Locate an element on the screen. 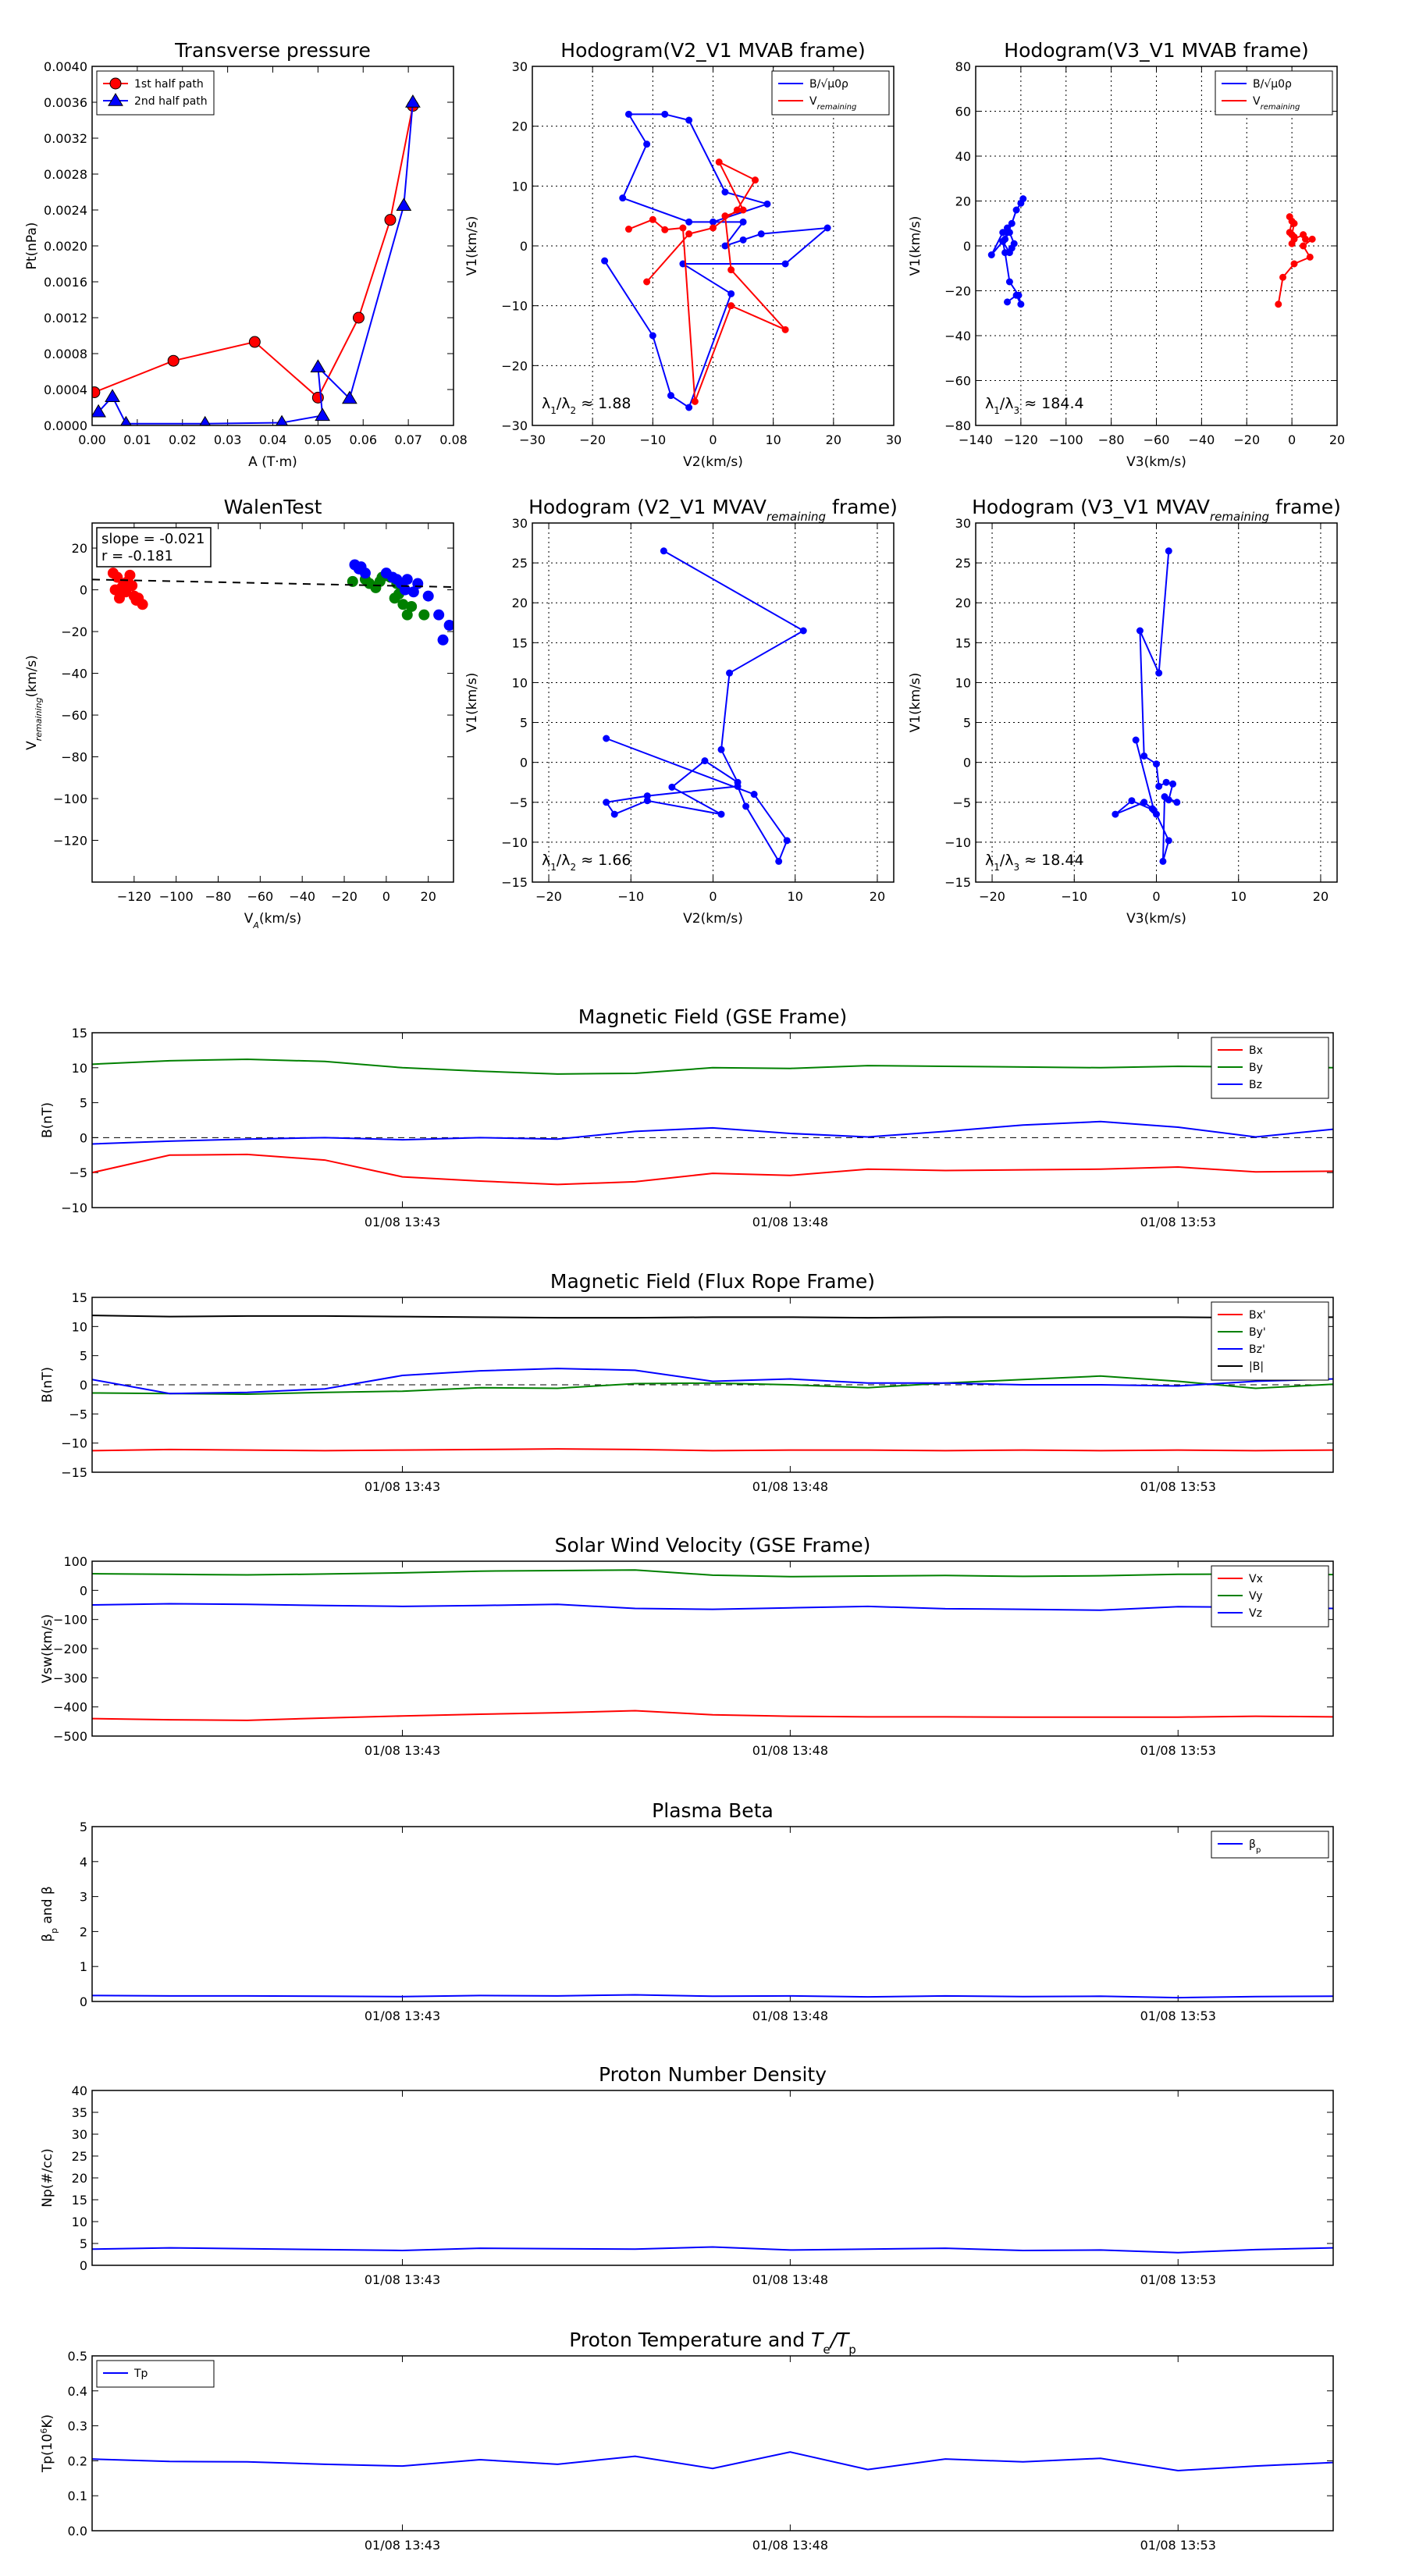 This screenshot has width=1405, height=2576. series-line-Bx is located at coordinates (713, 1169).